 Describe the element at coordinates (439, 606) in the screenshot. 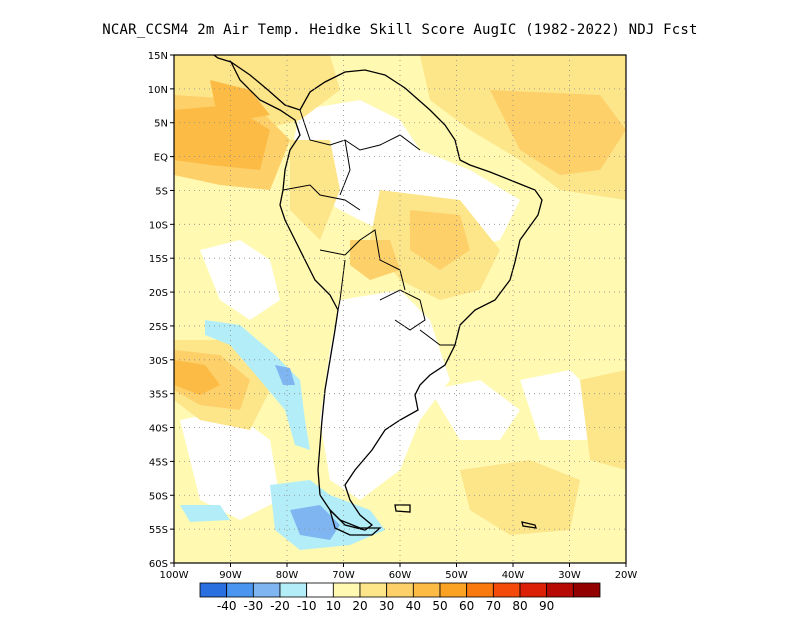

I see `colorbar-label: 50` at that location.